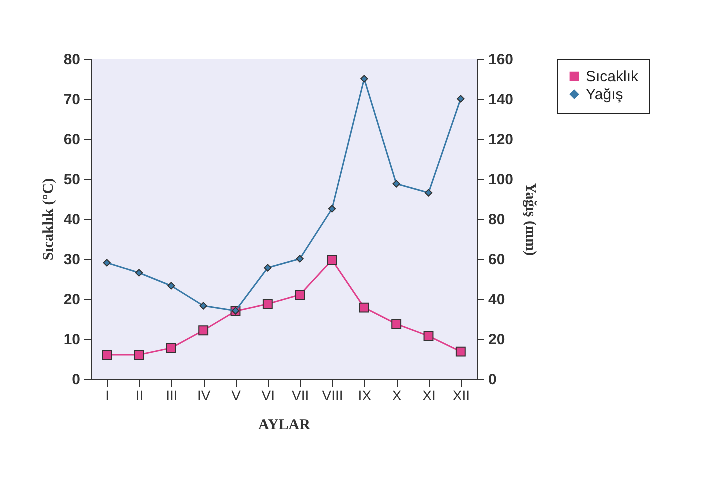 The width and height of the screenshot is (712, 493). What do you see at coordinates (501, 180) in the screenshot?
I see `y2-tick-label: 100` at bounding box center [501, 180].